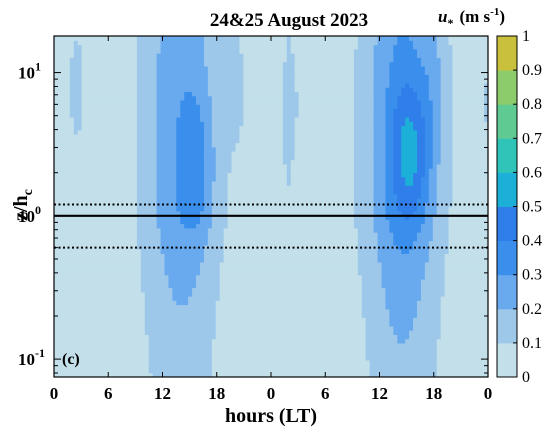 The image size is (550, 433). Describe the element at coordinates (474, 16) in the screenshot. I see `colorbar-unit: (m s` at that location.